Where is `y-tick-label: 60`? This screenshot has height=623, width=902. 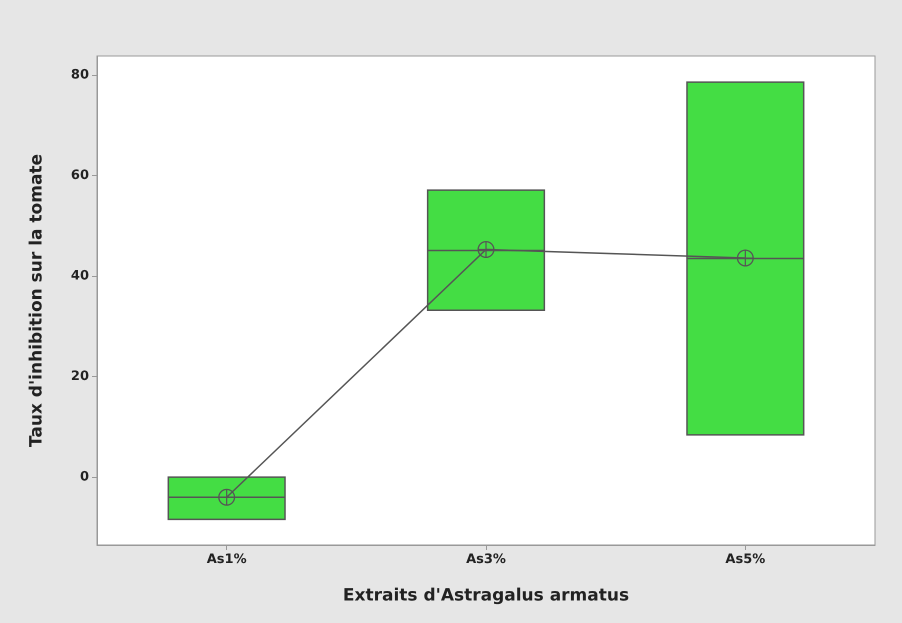 y-tick-label: 60 is located at coordinates (79, 176).